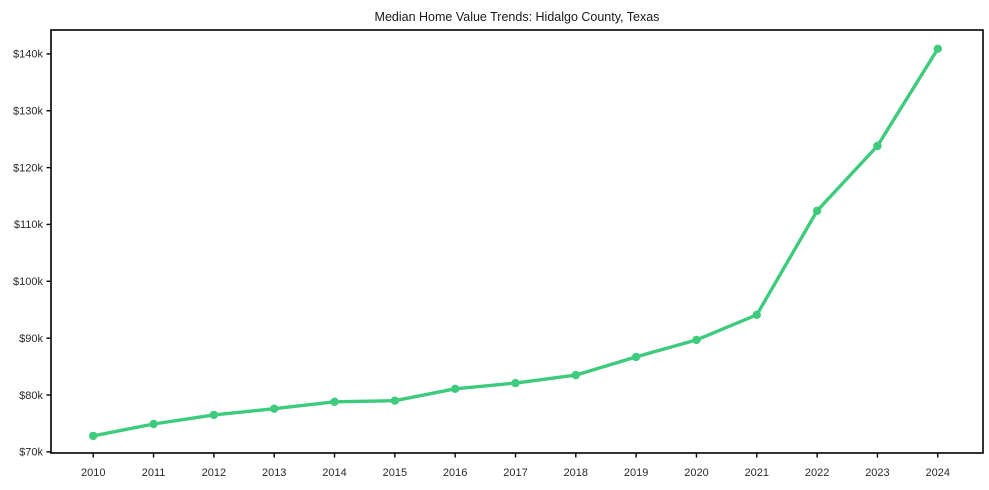 The image size is (989, 490). What do you see at coordinates (31, 396) in the screenshot?
I see `y-tick-label: $80k` at bounding box center [31, 396].